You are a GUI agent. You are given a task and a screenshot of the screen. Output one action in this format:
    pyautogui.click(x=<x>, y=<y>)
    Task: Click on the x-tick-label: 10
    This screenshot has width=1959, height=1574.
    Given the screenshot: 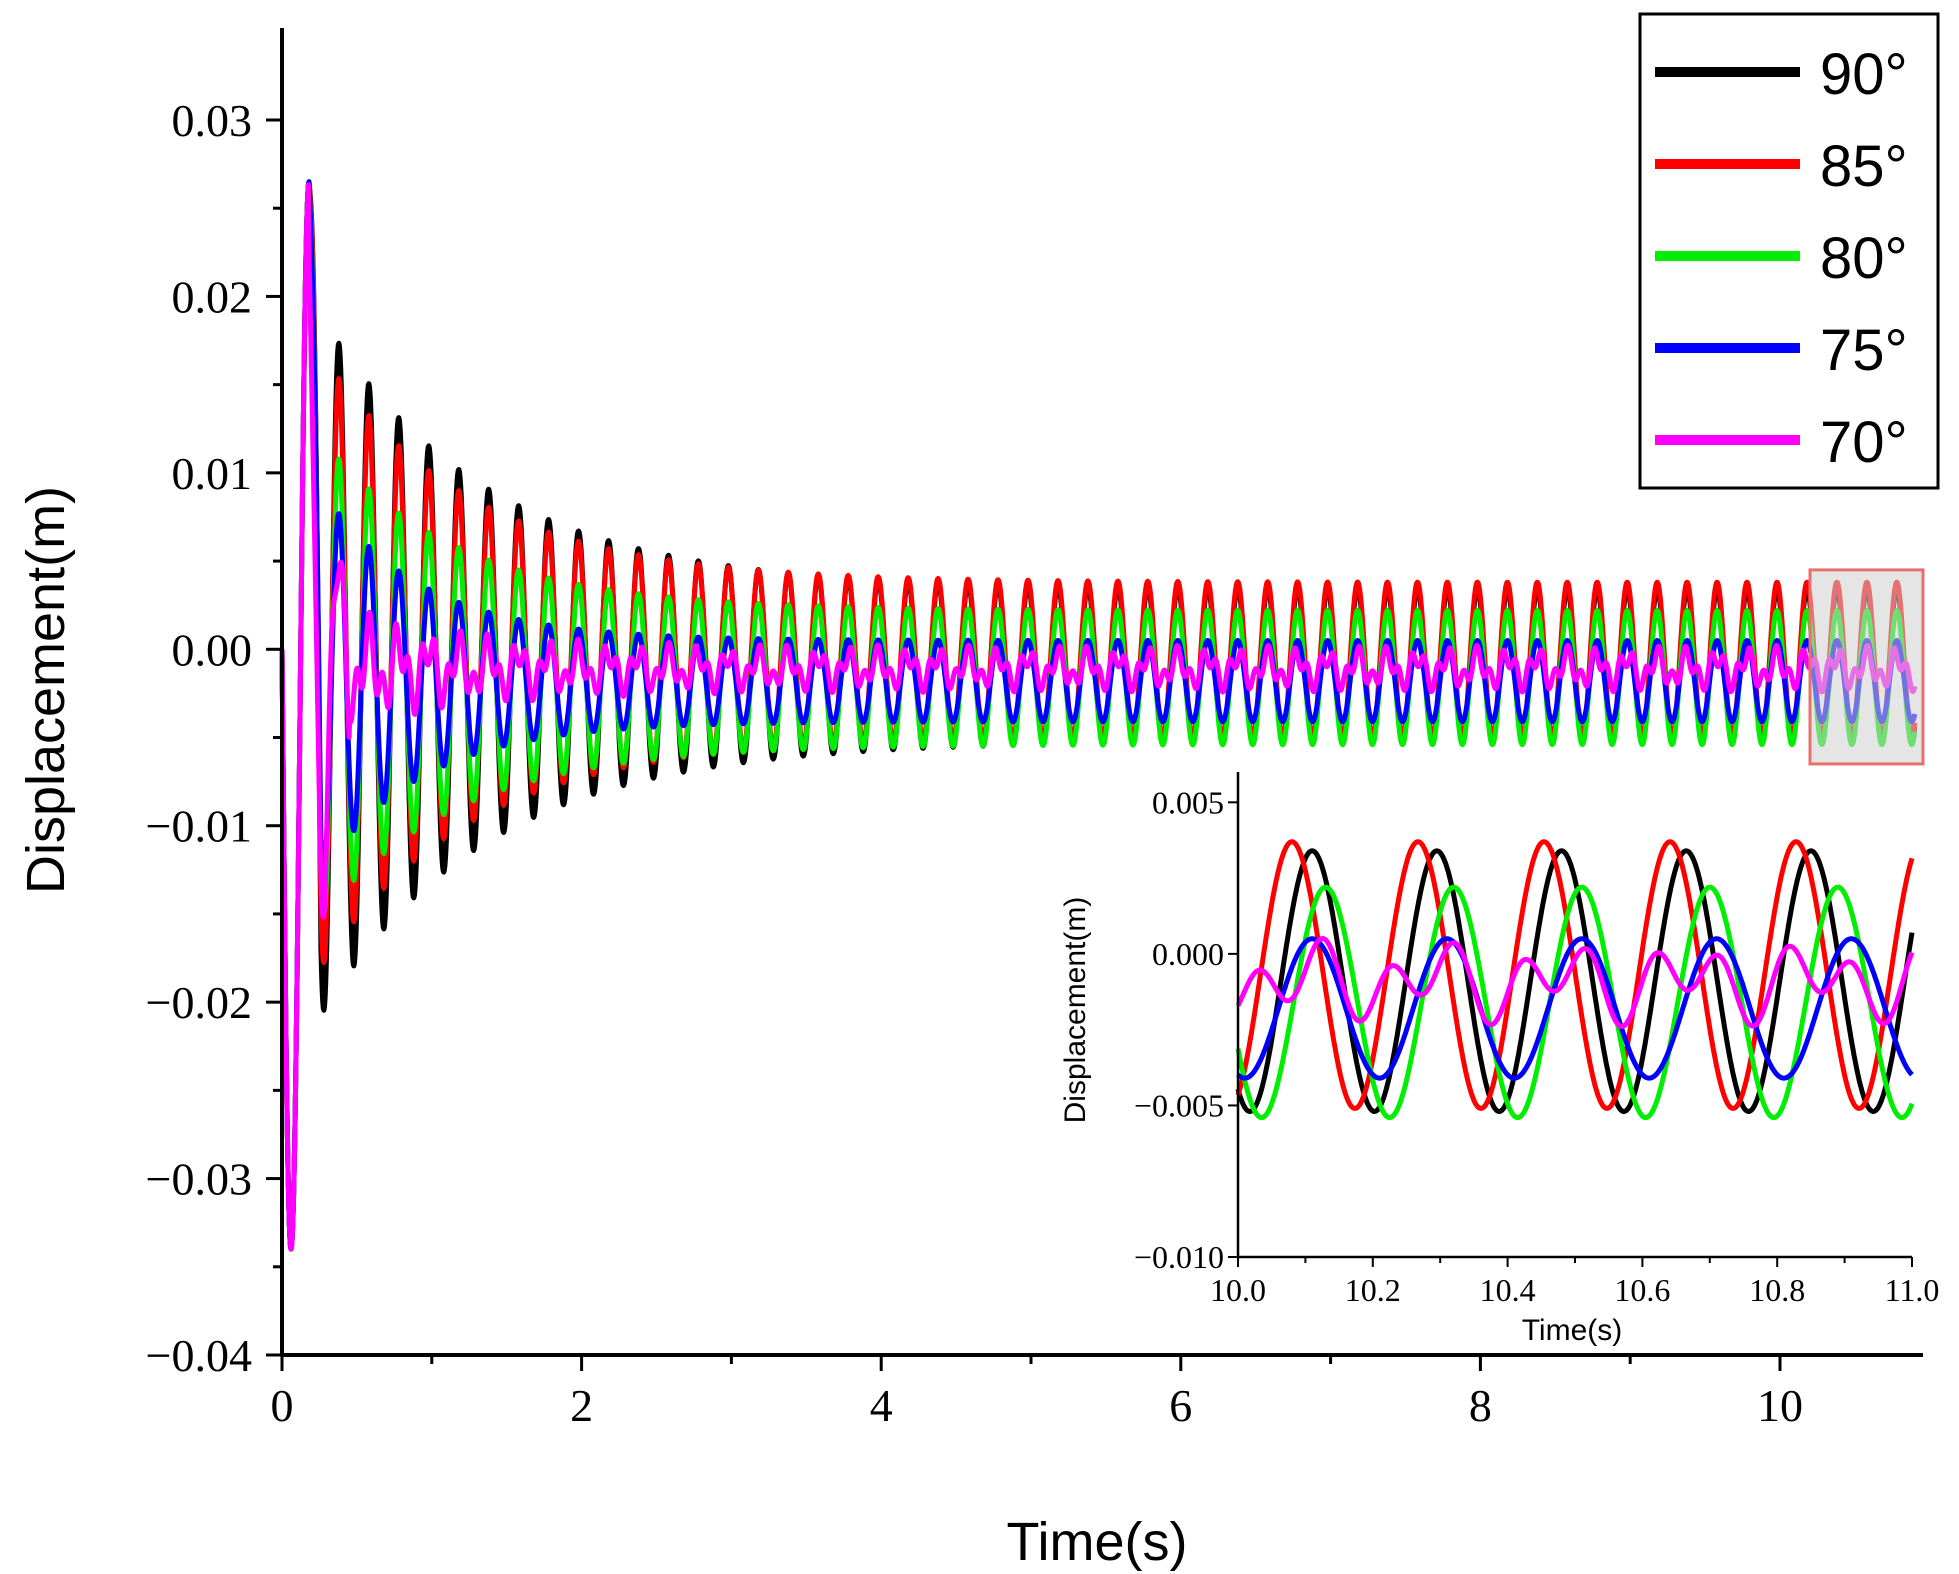 What is the action you would take?
    pyautogui.click(x=1780, y=1405)
    